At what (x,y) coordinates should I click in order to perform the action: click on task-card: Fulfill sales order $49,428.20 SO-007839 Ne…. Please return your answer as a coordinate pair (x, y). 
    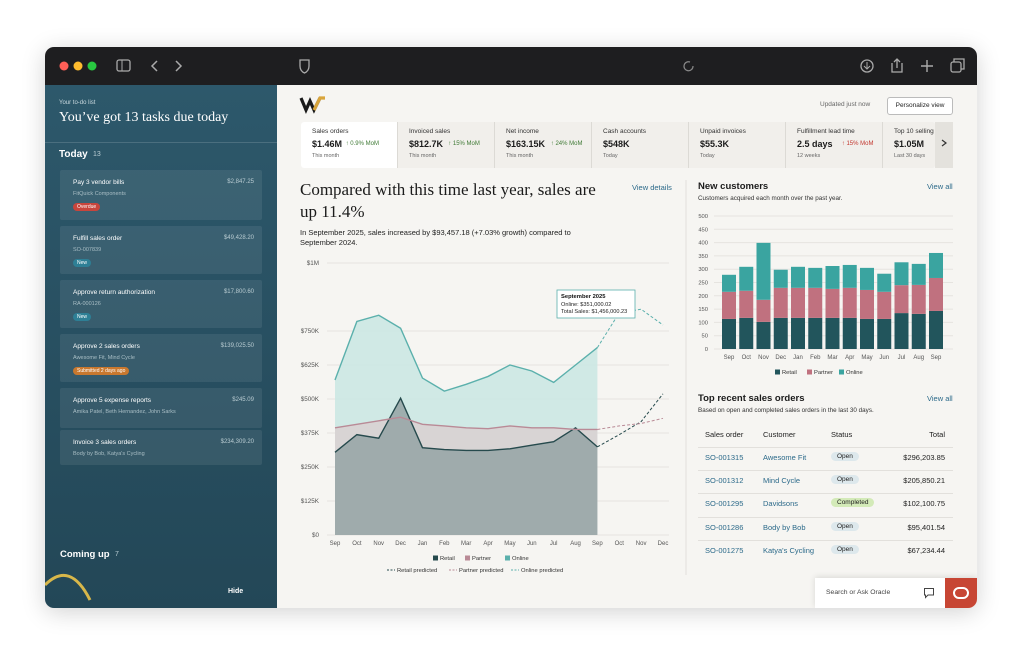
    Looking at the image, I should click on (161, 250).